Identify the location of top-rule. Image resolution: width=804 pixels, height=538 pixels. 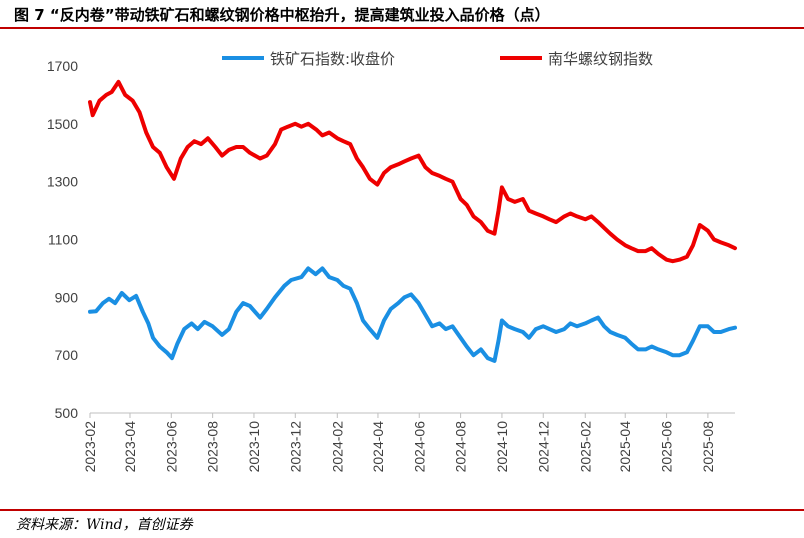
(402, 28).